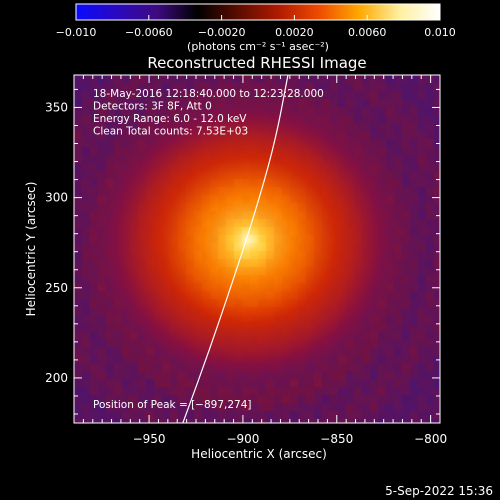 This screenshot has width=500, height=500. I want to click on info-line: Detectors: 3F 8F, Att 0, so click(152, 107).